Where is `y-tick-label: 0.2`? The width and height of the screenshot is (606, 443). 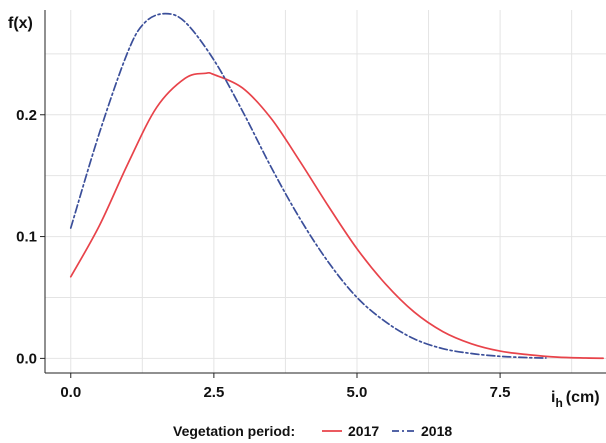 y-tick-label: 0.2 is located at coordinates (26, 115).